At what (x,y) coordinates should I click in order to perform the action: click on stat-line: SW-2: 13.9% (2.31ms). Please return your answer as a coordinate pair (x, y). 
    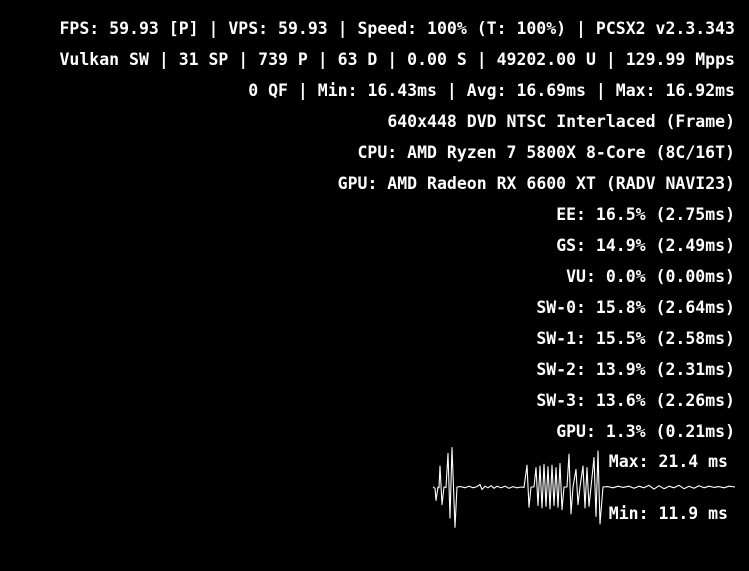
    Looking at the image, I should click on (635, 369).